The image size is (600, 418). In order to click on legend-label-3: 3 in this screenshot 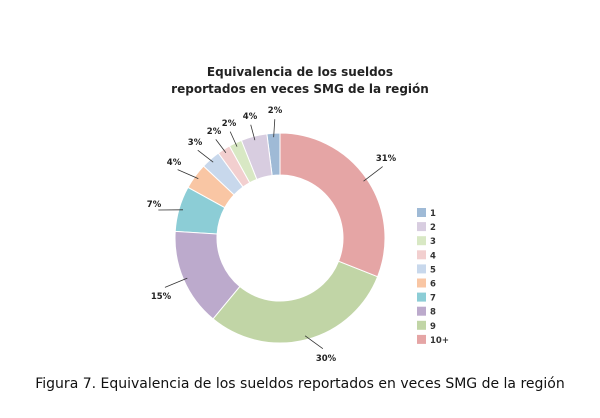, I will do `click(433, 242)`.